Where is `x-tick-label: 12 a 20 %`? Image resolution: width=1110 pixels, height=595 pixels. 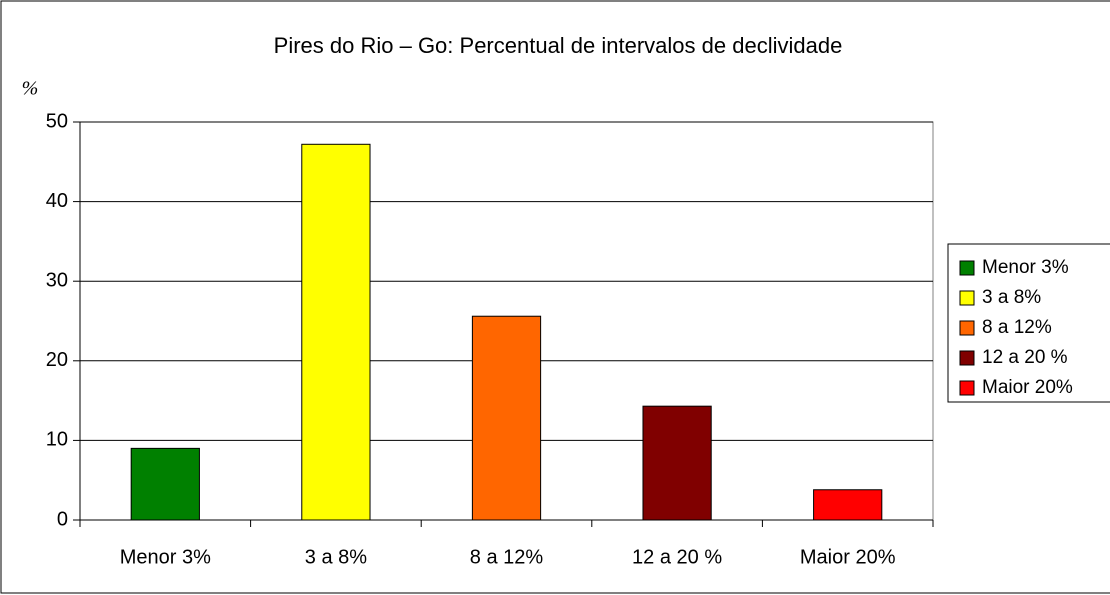
x-tick-label: 12 a 20 % is located at coordinates (677, 557).